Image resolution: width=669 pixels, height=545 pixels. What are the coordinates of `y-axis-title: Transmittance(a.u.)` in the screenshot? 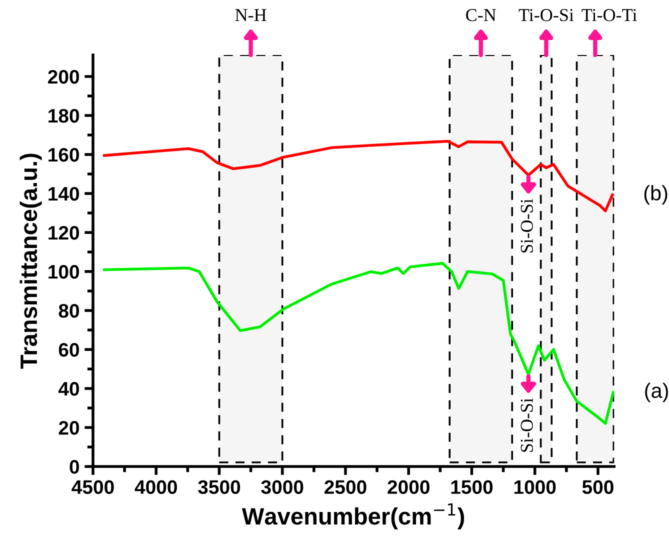 It's located at (31, 261).